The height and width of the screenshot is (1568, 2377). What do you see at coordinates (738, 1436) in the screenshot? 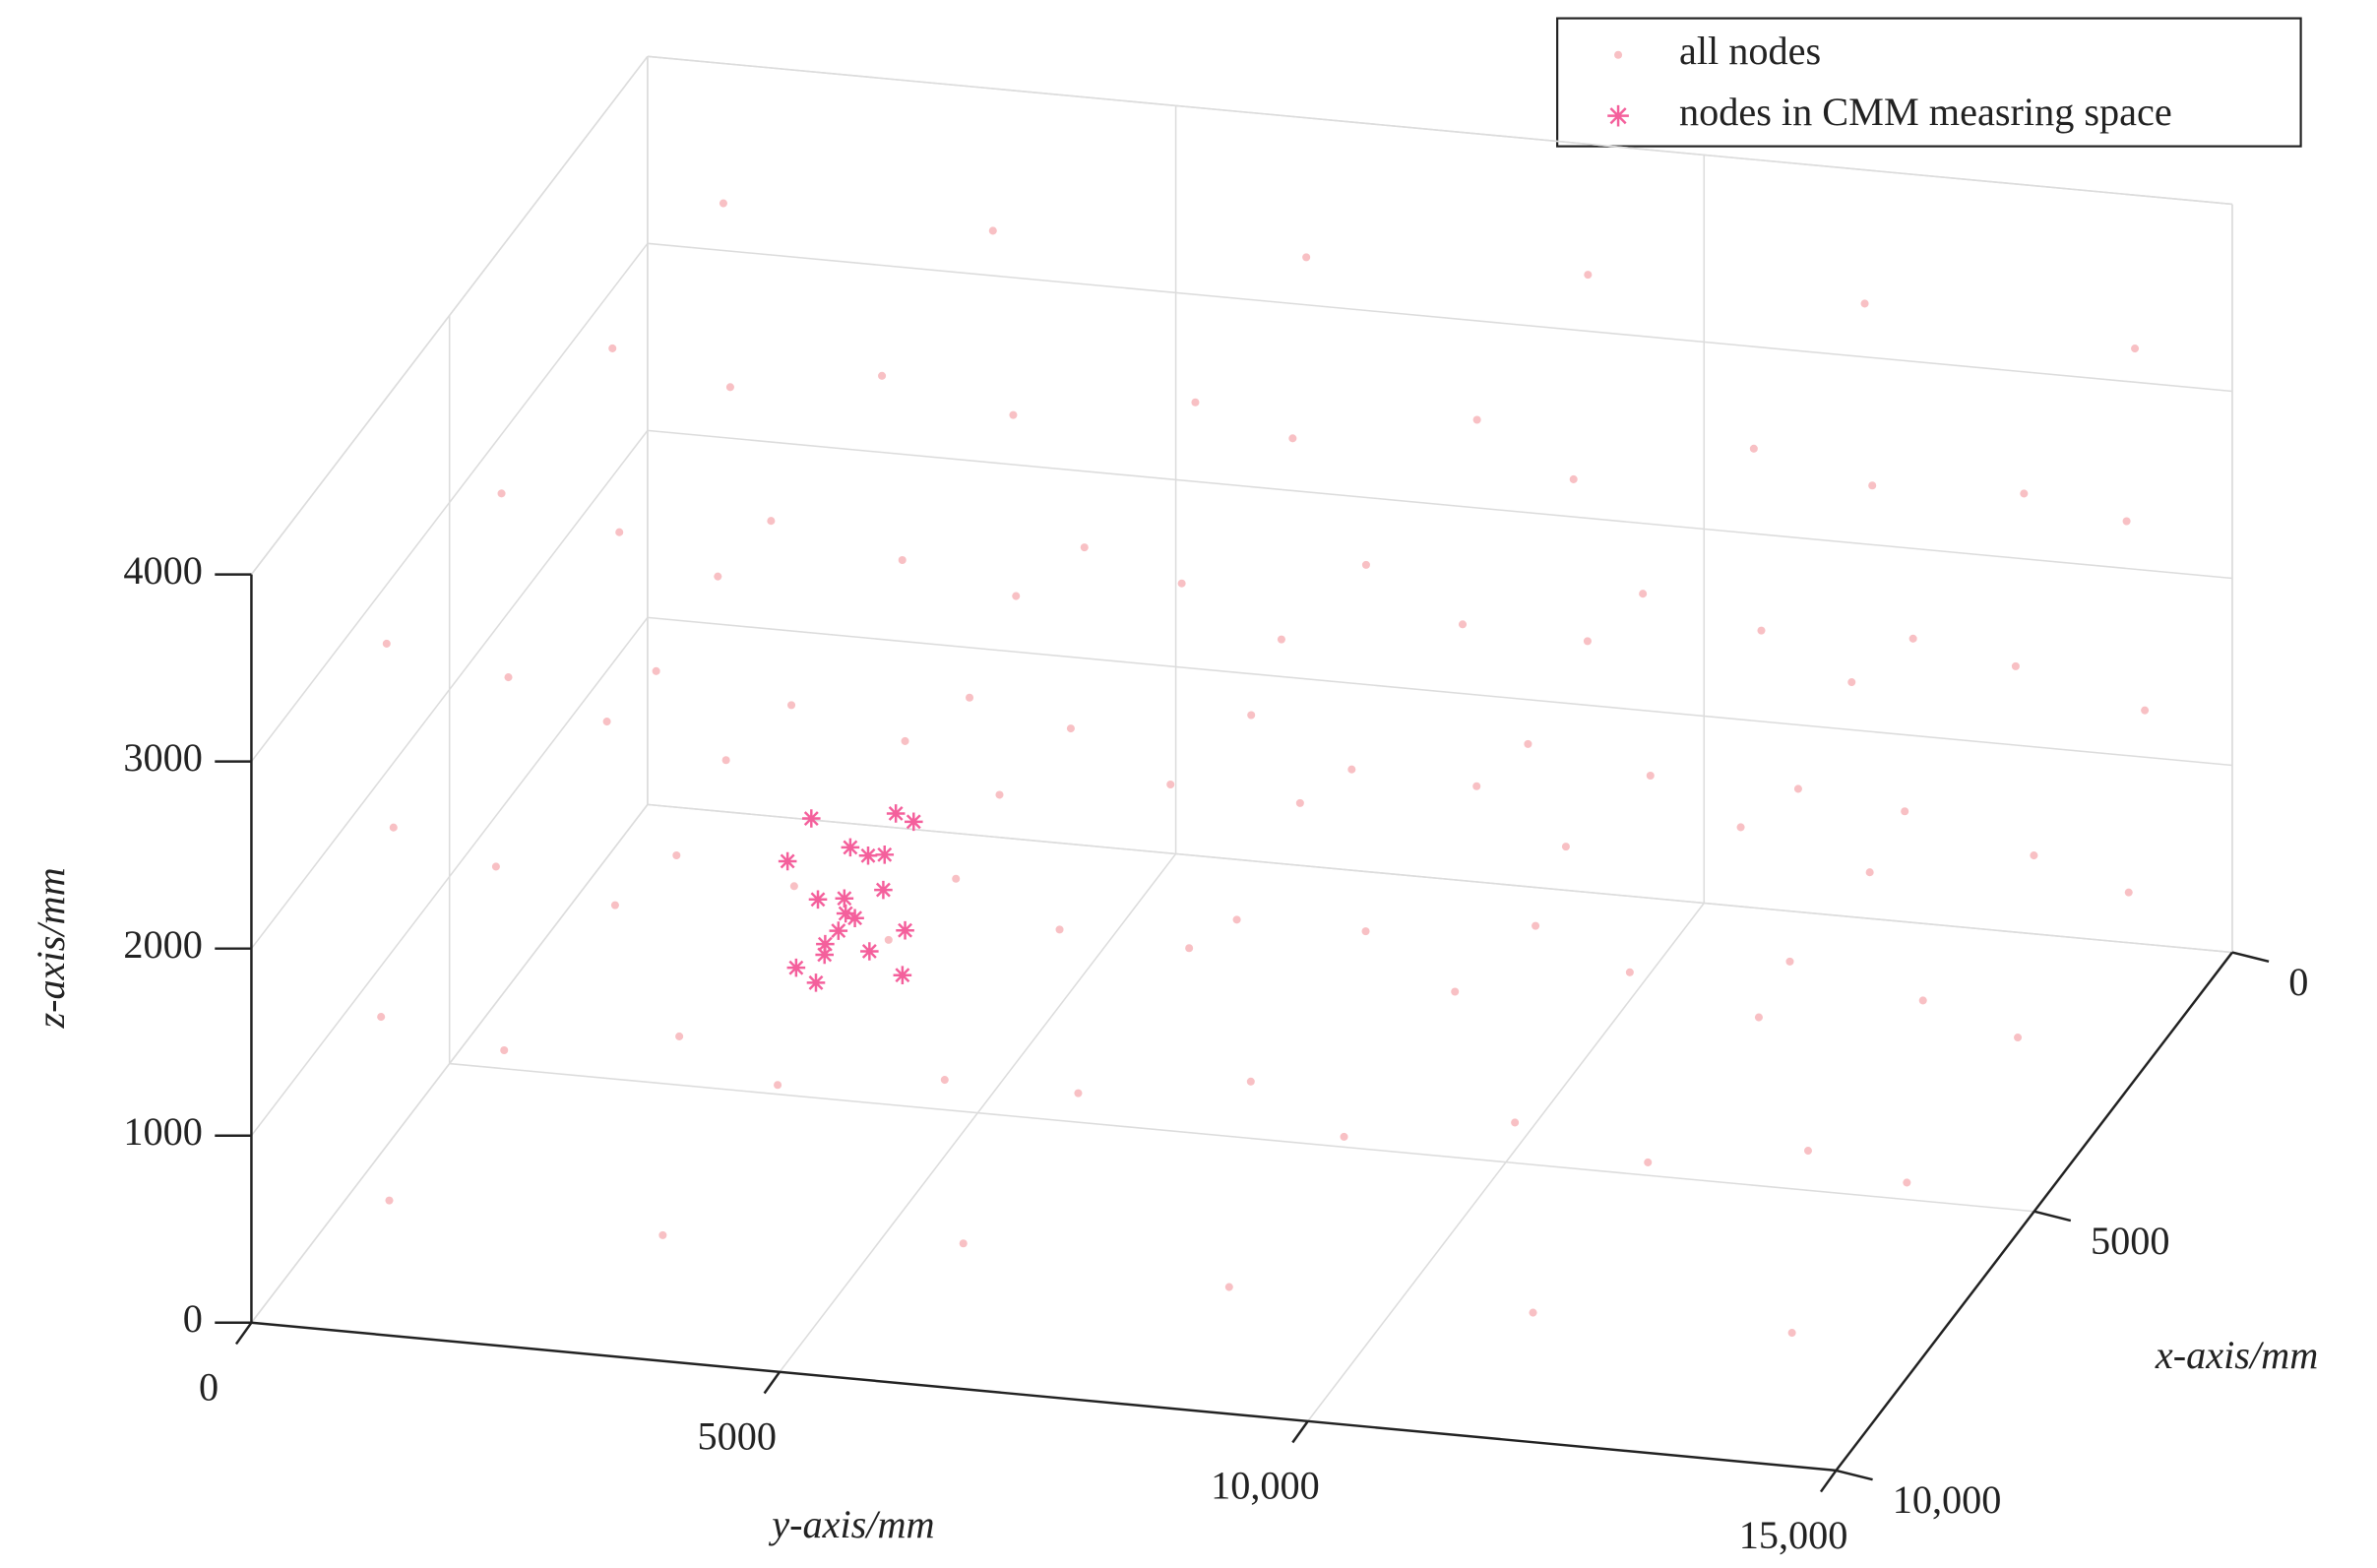
I see `y-tick-label: 5000` at bounding box center [738, 1436].